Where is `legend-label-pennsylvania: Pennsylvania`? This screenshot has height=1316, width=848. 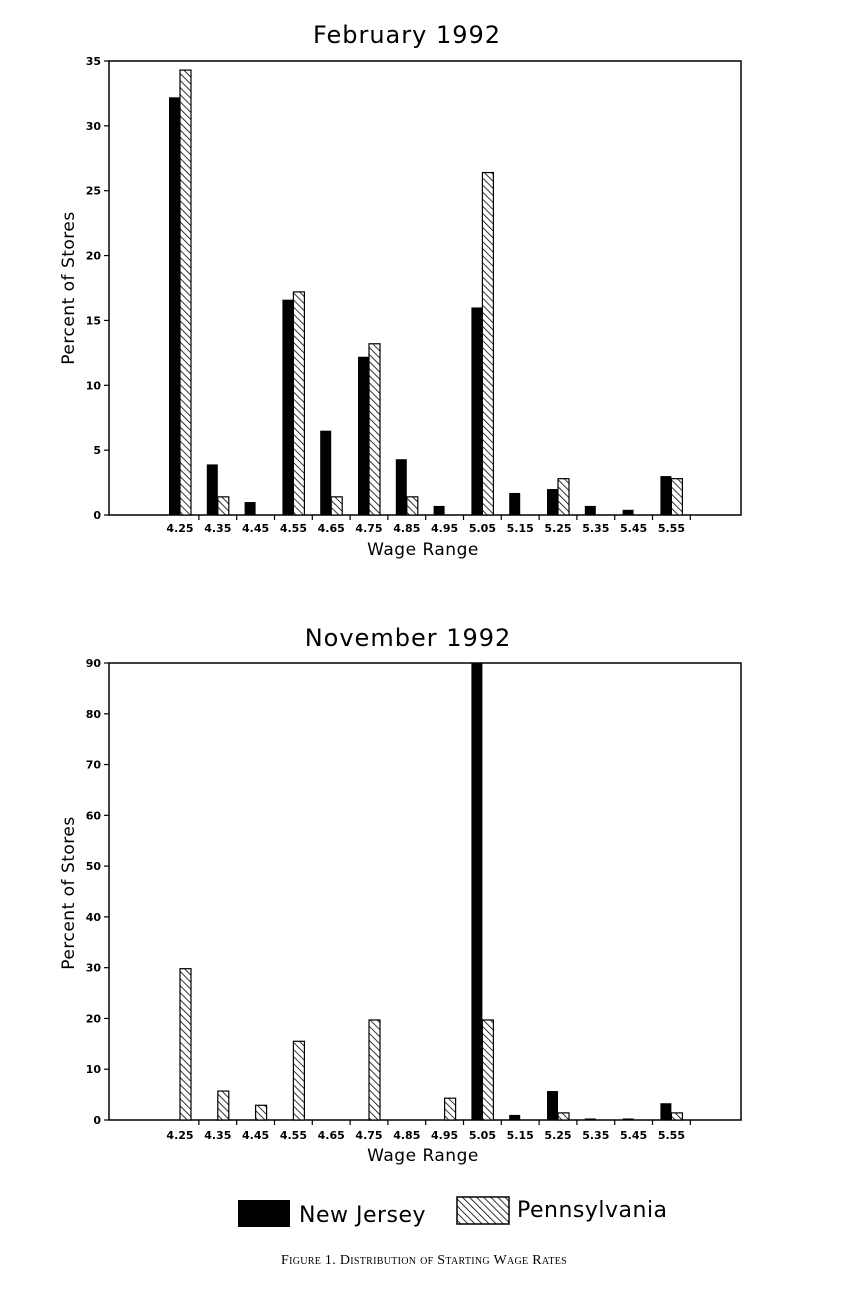 legend-label-pennsylvania: Pennsylvania is located at coordinates (592, 1210).